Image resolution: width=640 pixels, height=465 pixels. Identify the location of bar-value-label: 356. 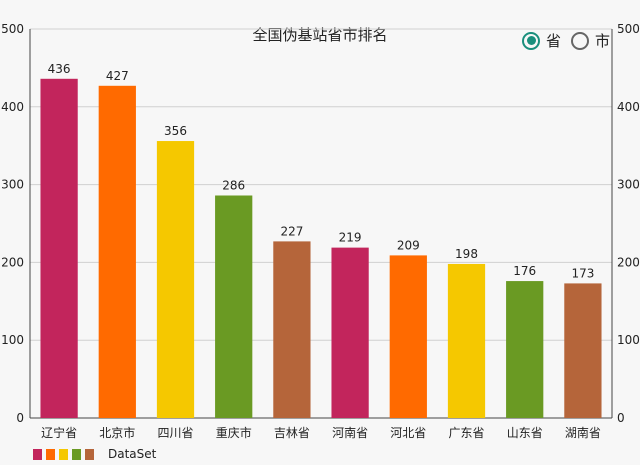
(175, 131).